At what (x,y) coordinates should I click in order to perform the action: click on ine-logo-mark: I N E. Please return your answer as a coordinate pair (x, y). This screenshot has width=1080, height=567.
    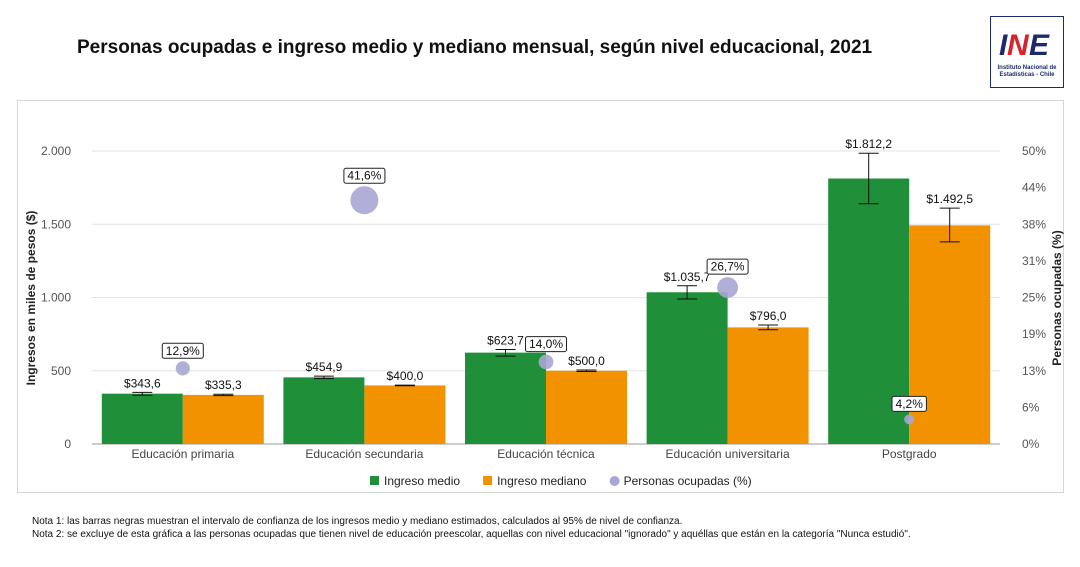
    Looking at the image, I should click on (1024, 45).